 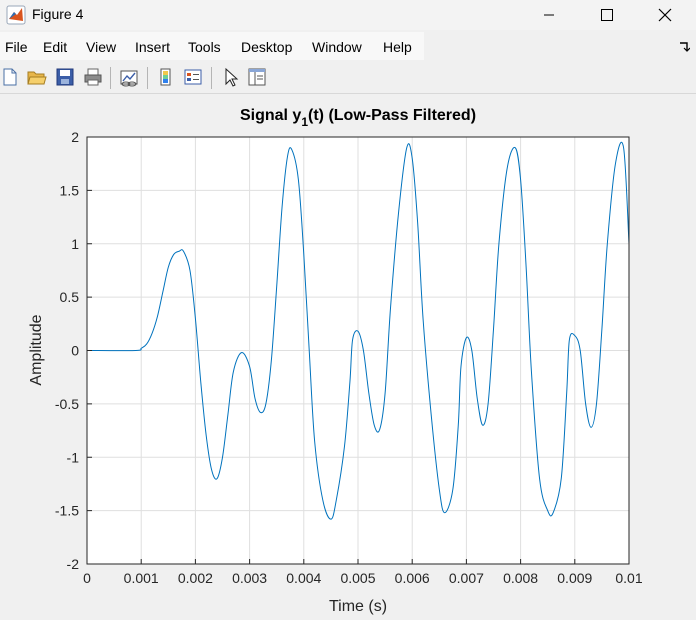 I want to click on maximize-button, so click(x=607, y=15).